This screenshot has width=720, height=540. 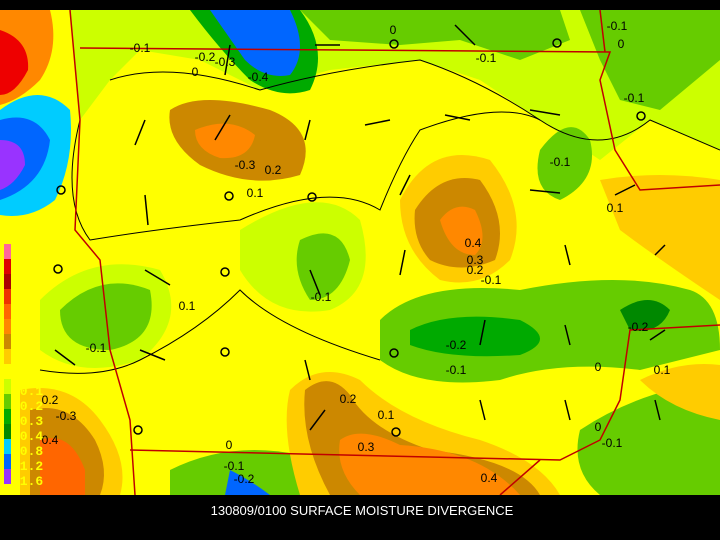 What do you see at coordinates (102, 252) in the screenshot?
I see `state-border` at bounding box center [102, 252].